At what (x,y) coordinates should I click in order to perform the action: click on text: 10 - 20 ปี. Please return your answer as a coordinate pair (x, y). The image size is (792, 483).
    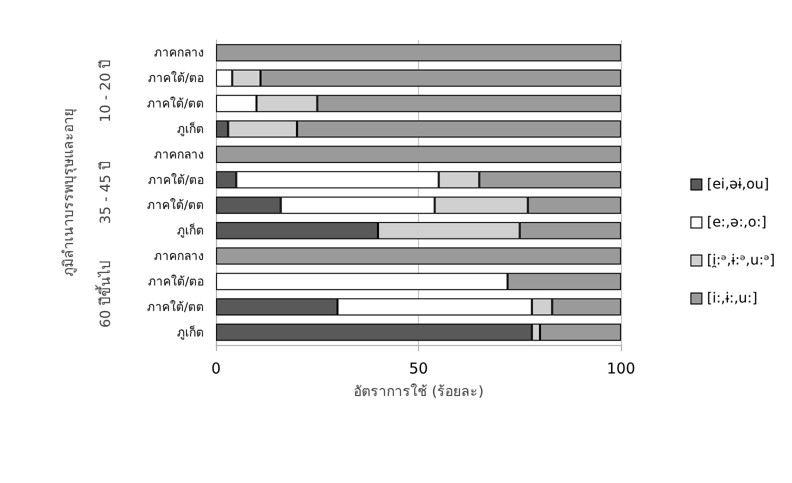
    Looking at the image, I should click on (106, 90).